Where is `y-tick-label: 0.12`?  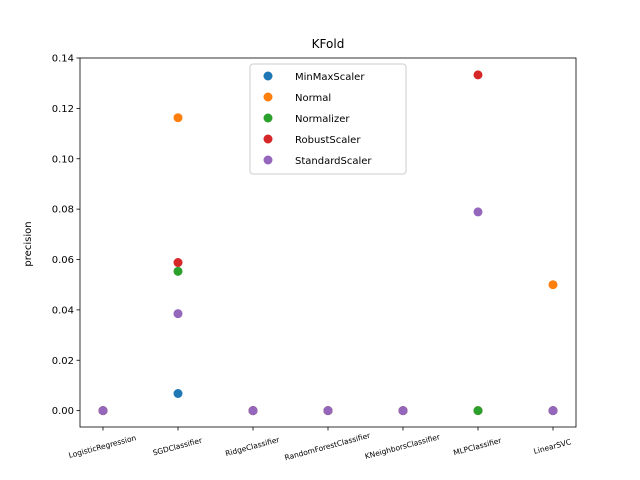 y-tick-label: 0.12 is located at coordinates (63, 109).